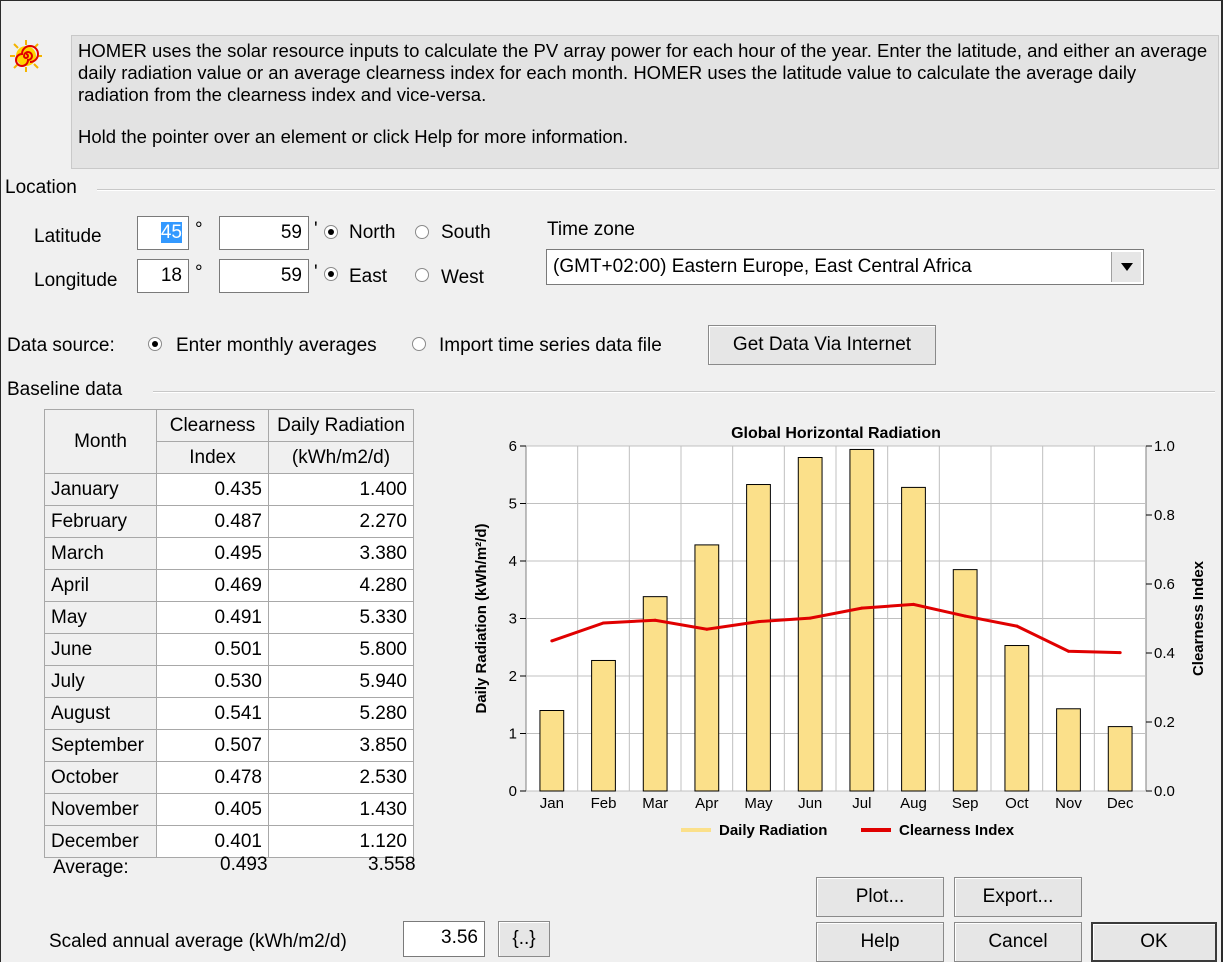 The height and width of the screenshot is (962, 1223). Describe the element at coordinates (212, 585) in the screenshot. I see `clearness-cell: 0.469` at that location.